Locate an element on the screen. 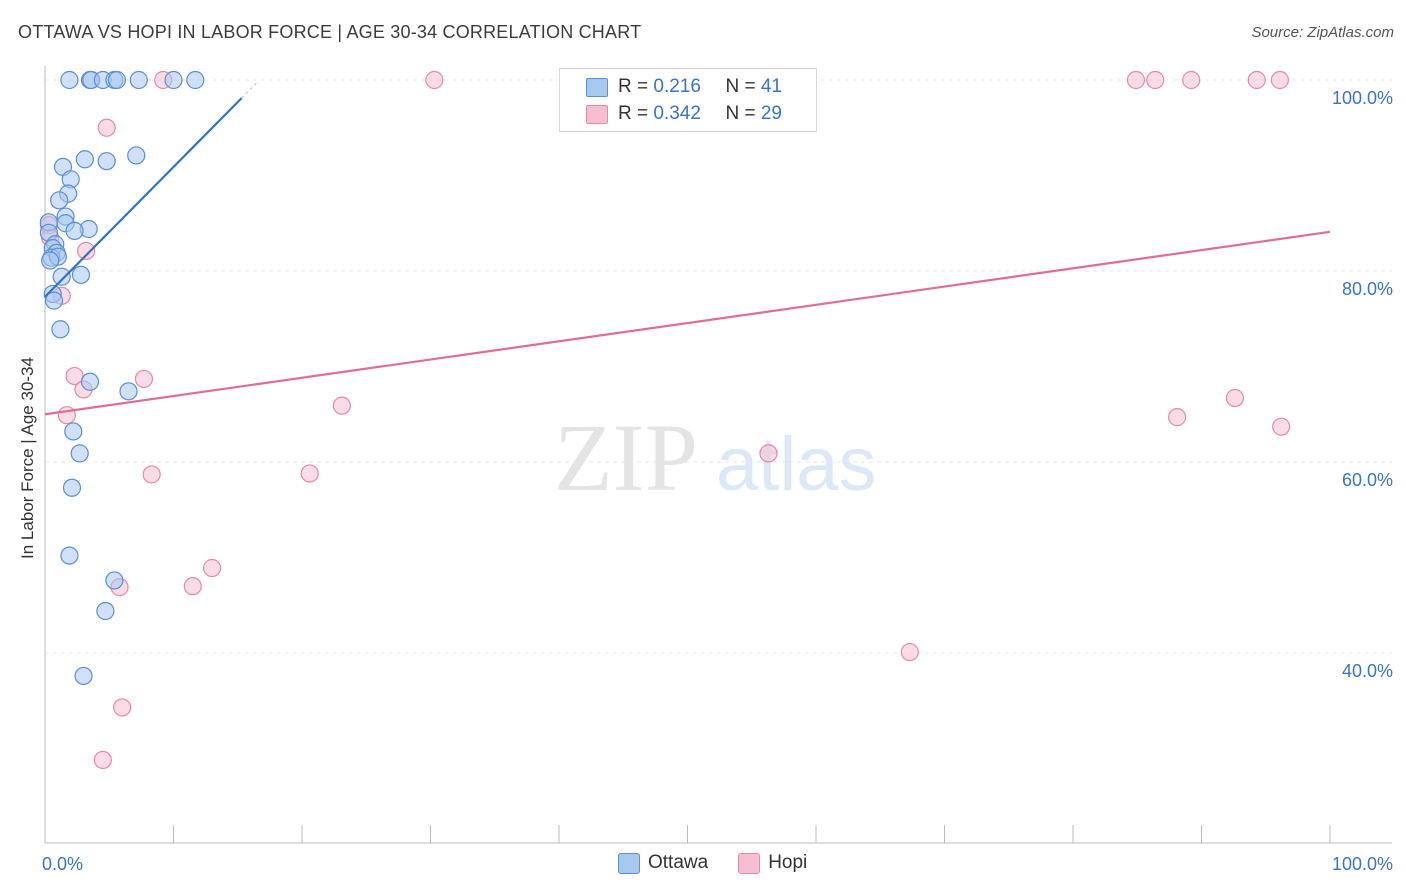  y-tick-label-80: 80.0% is located at coordinates (1367, 289).